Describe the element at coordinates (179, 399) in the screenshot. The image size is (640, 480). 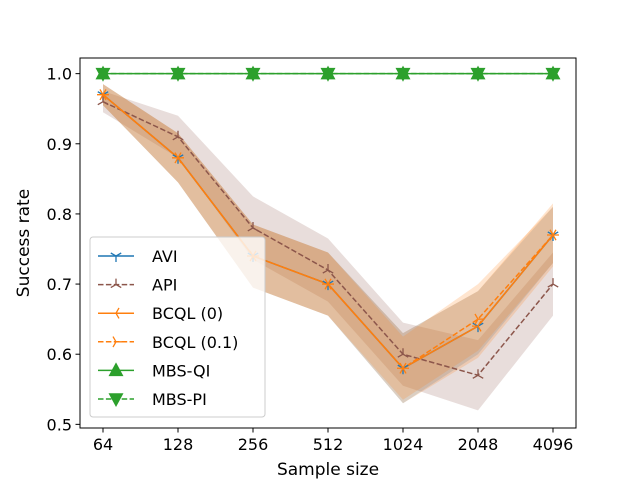
I see `legend-label: MBS-PI` at that location.